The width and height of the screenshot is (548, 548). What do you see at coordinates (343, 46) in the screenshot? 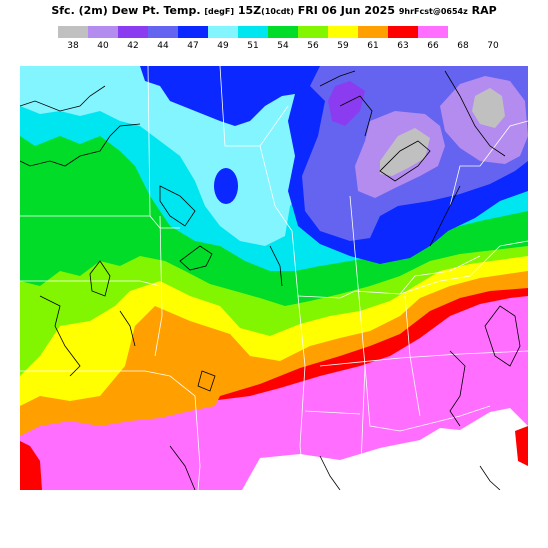
I see `legend-tick-label: 59` at bounding box center [343, 46].